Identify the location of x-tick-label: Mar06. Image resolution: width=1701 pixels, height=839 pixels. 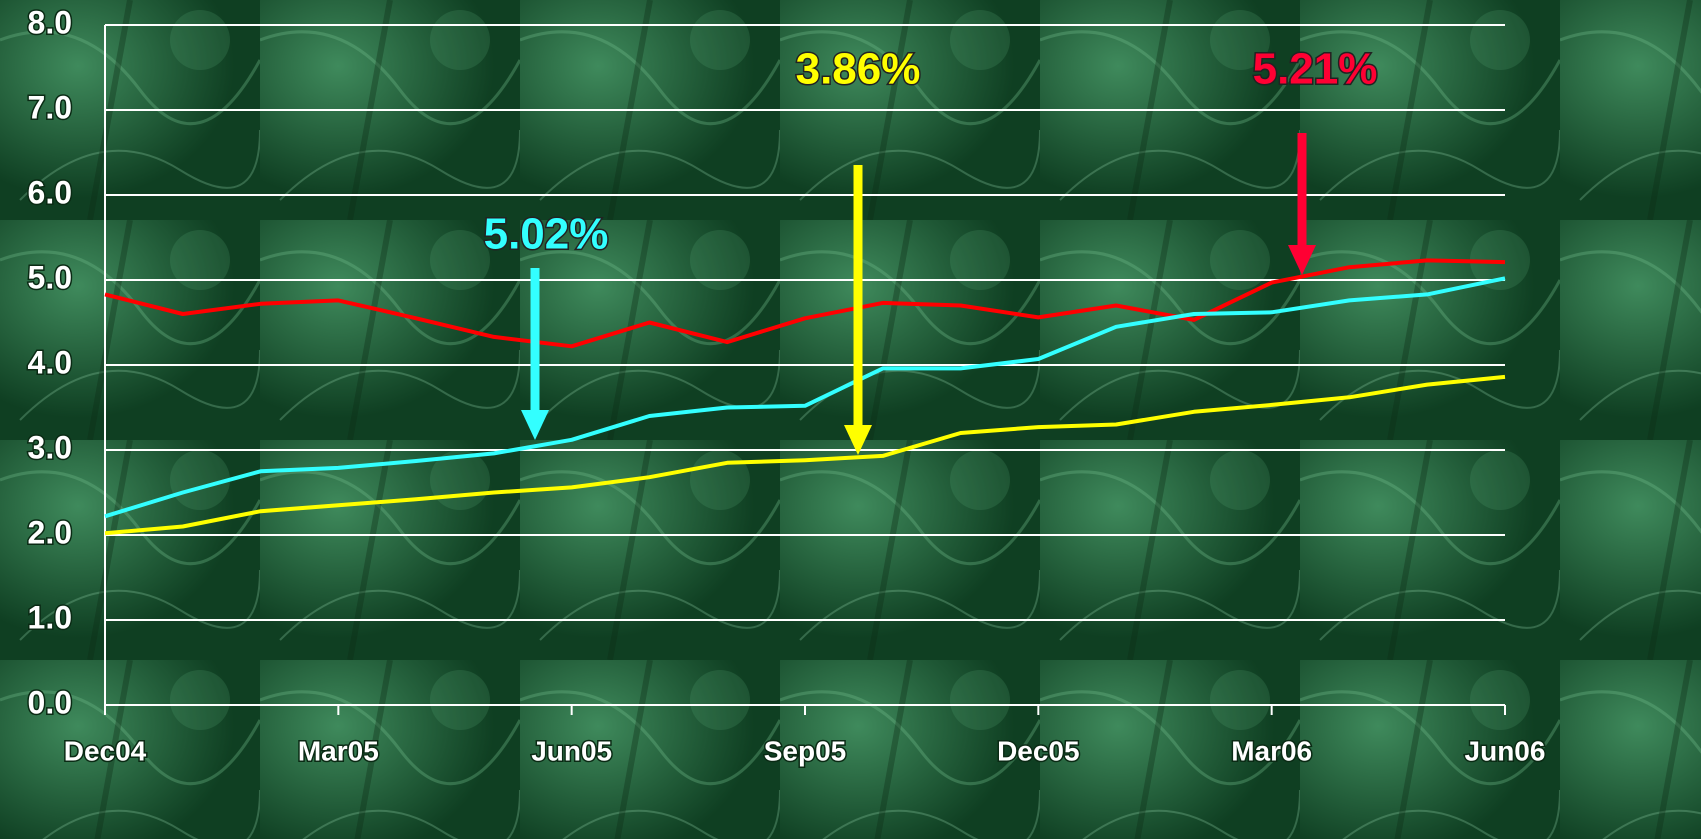
(1271, 750).